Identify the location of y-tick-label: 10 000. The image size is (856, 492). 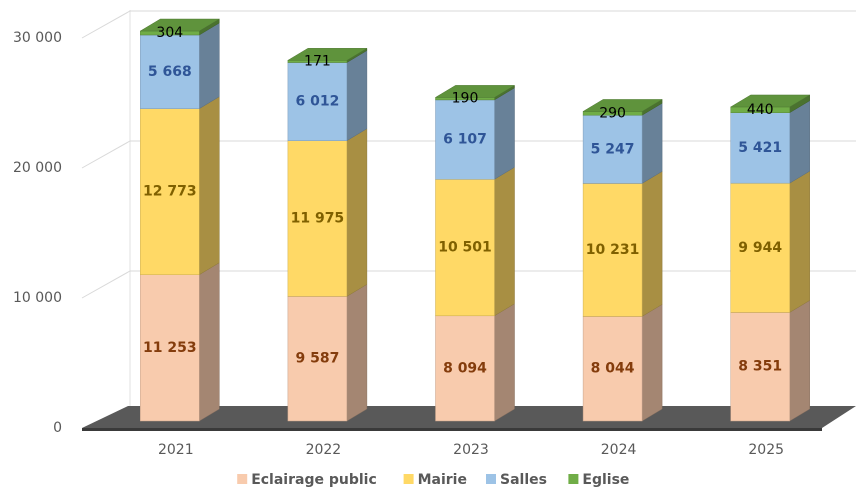
(37, 298).